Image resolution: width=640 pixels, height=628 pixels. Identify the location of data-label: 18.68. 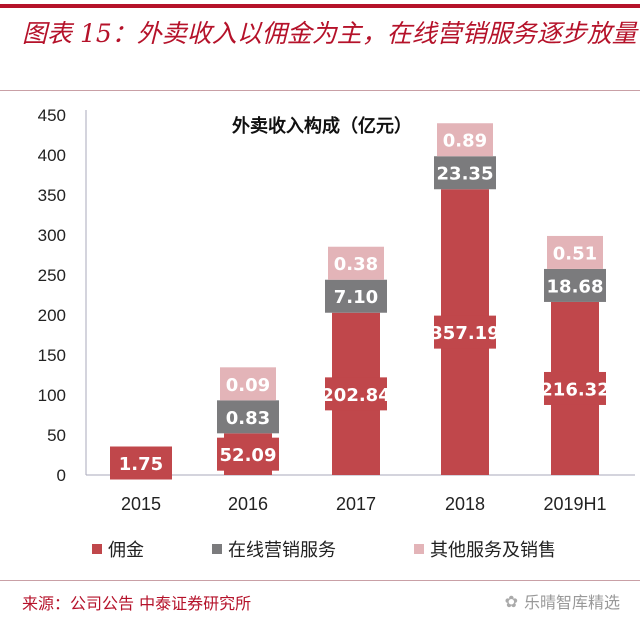
(575, 286).